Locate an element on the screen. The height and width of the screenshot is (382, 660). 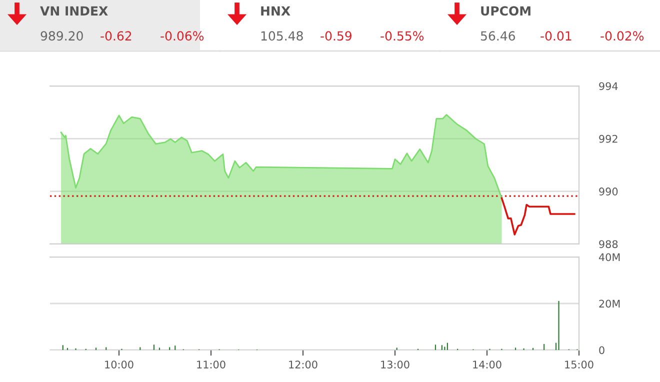
text: 56.46 is located at coordinates (497, 36).